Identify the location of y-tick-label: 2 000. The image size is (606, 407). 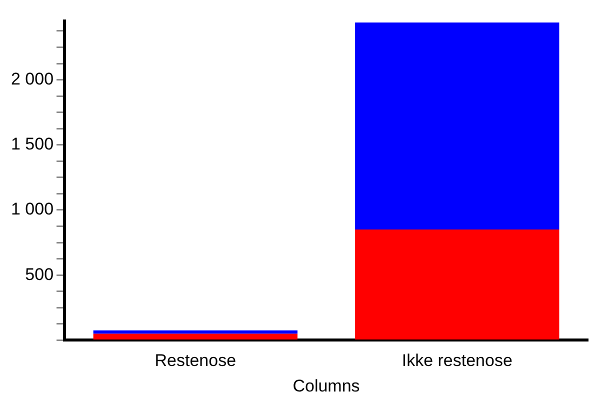
(32, 78).